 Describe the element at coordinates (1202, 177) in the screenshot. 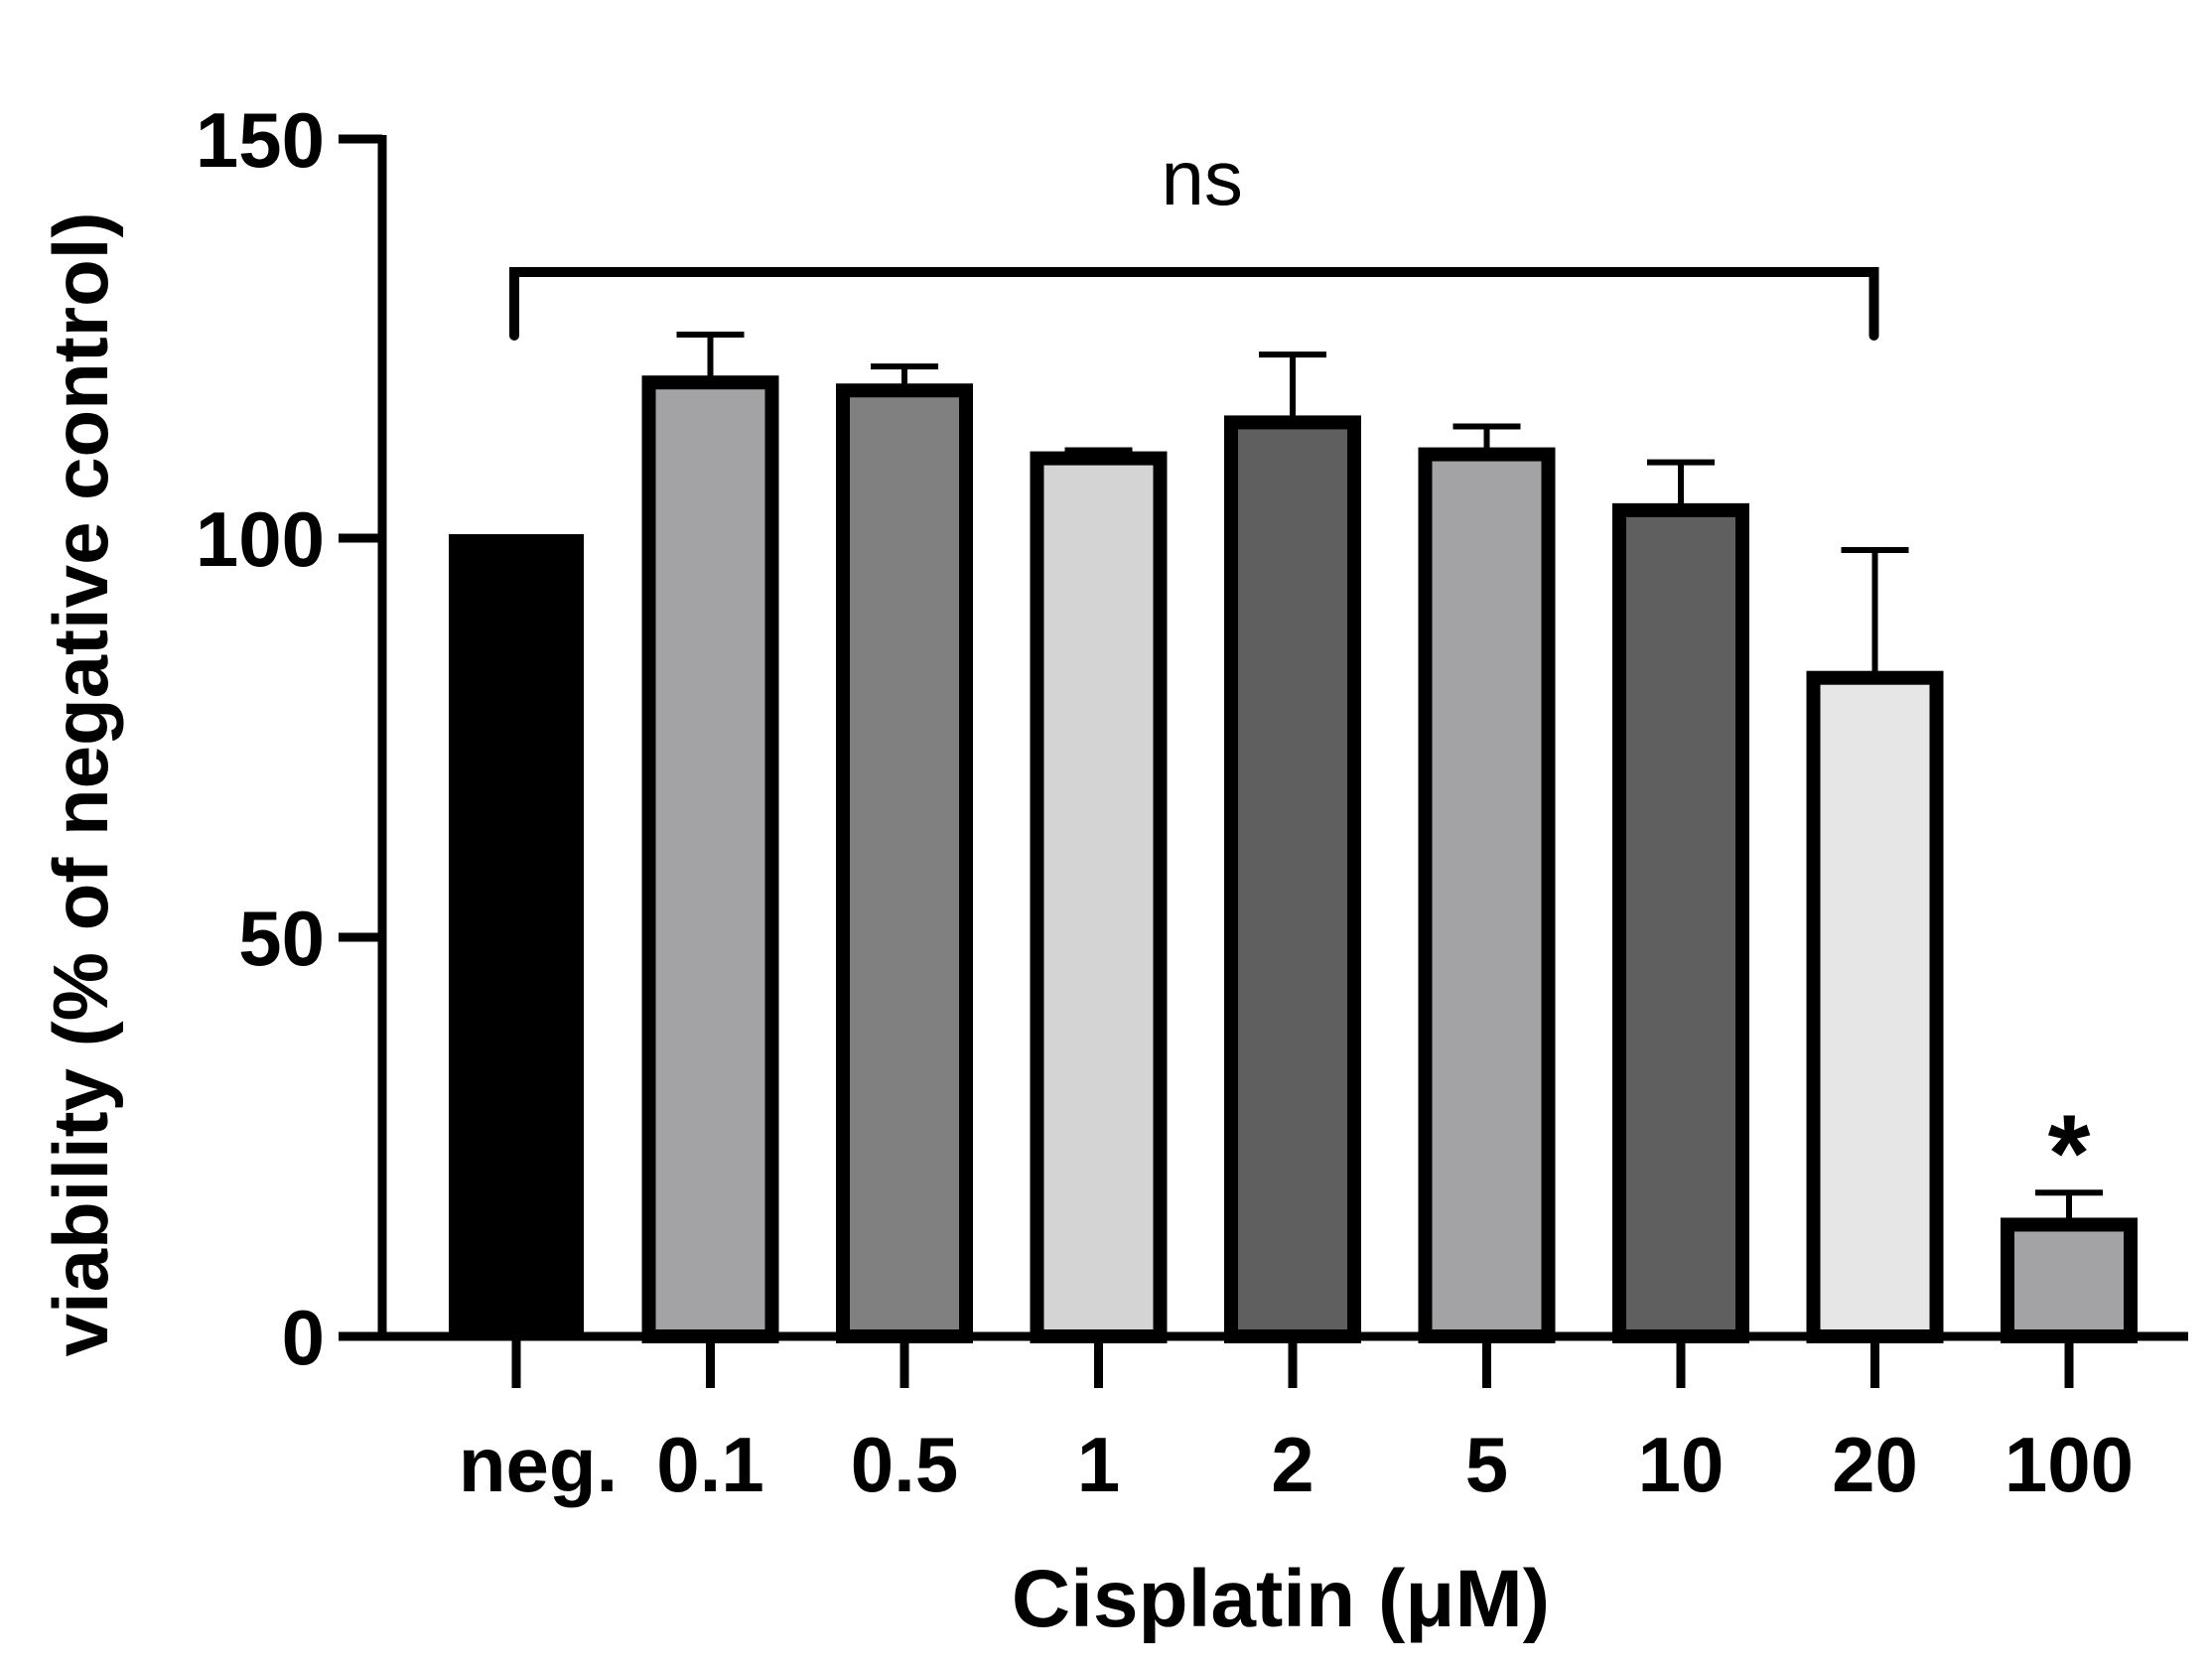

I see `ns-label: ns` at that location.